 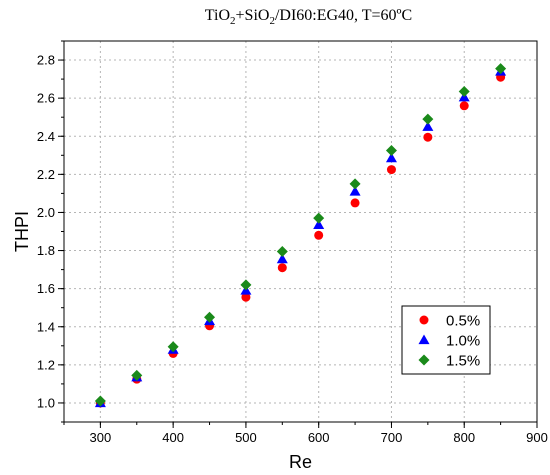 What do you see at coordinates (46, 402) in the screenshot?
I see `y-tick-label: 1.0` at bounding box center [46, 402].